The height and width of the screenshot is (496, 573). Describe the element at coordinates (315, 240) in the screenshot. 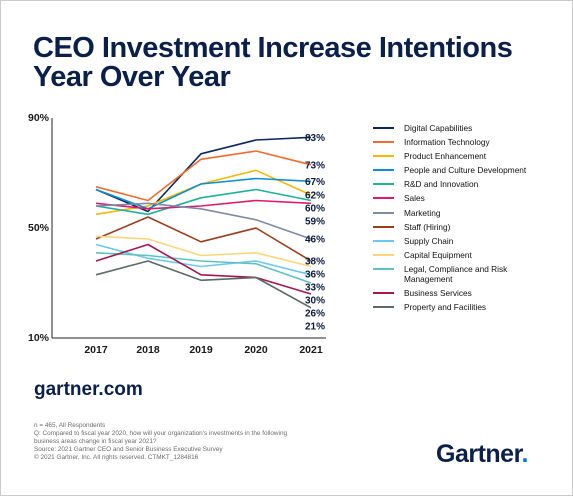

I see `data-label: 46%` at that location.